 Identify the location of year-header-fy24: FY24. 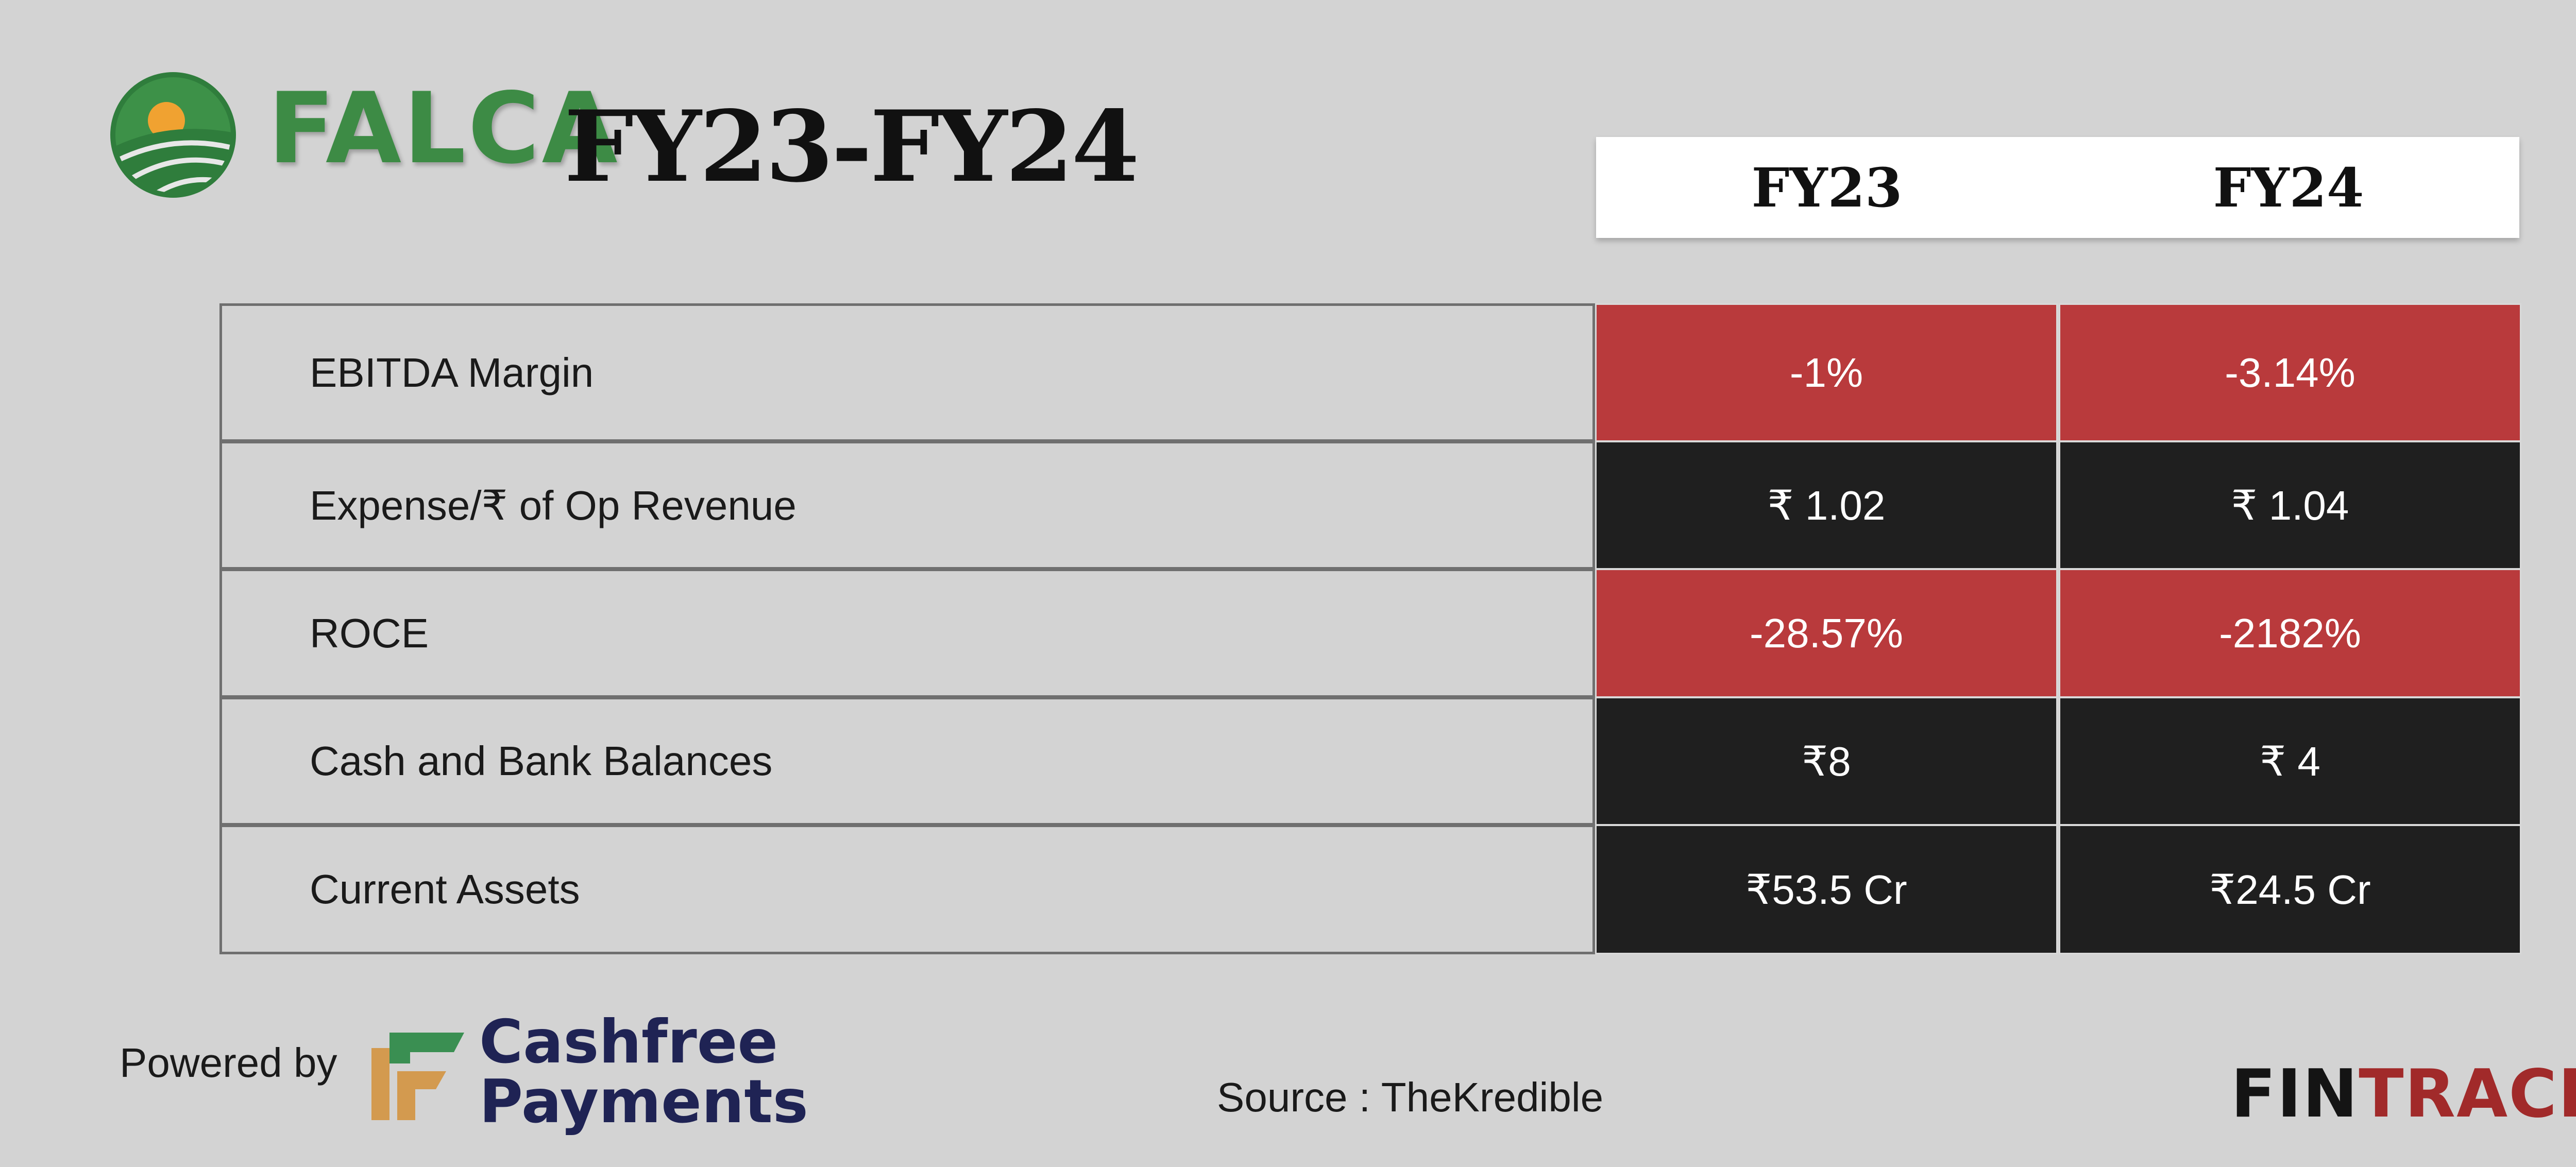
(2289, 188).